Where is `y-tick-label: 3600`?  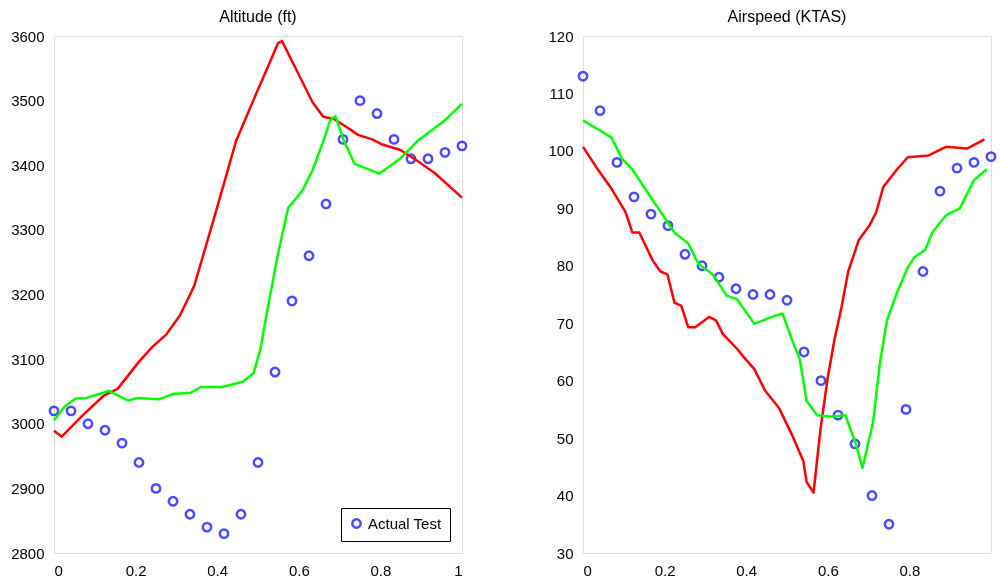 y-tick-label: 3600 is located at coordinates (28, 36).